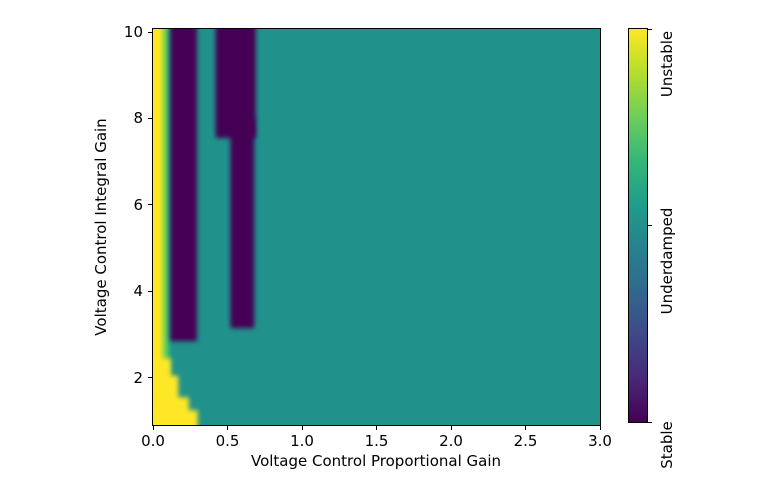 The width and height of the screenshot is (783, 491). I want to click on x-tick-label: 0.5, so click(227, 441).